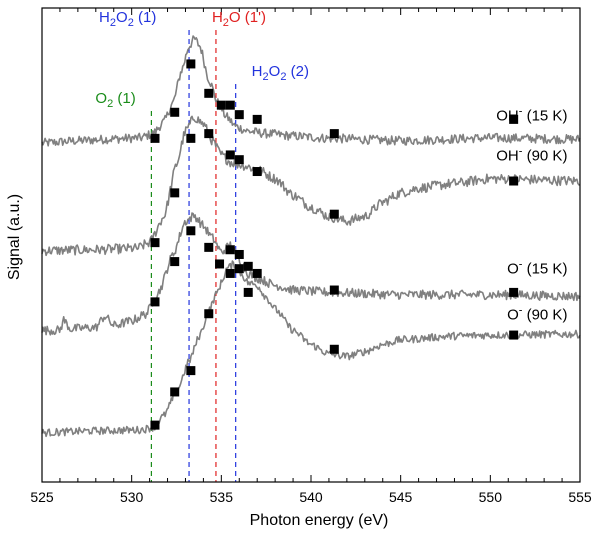  I want to click on series-label: O- (90 K), so click(537, 313).